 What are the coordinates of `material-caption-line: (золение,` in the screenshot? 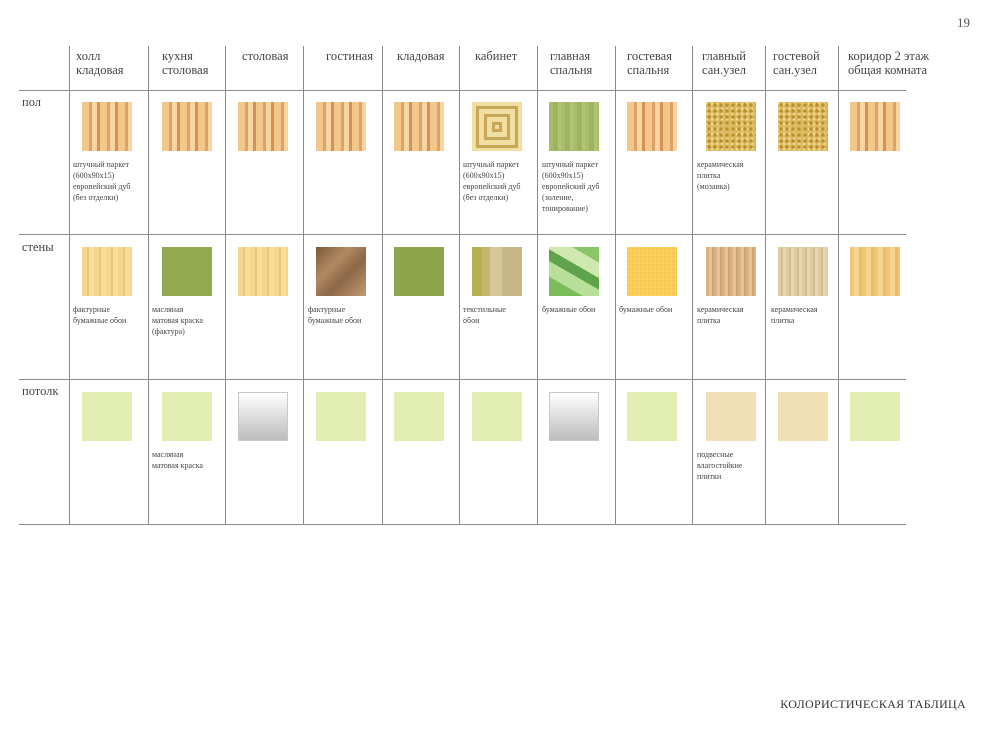 It's located at (558, 197).